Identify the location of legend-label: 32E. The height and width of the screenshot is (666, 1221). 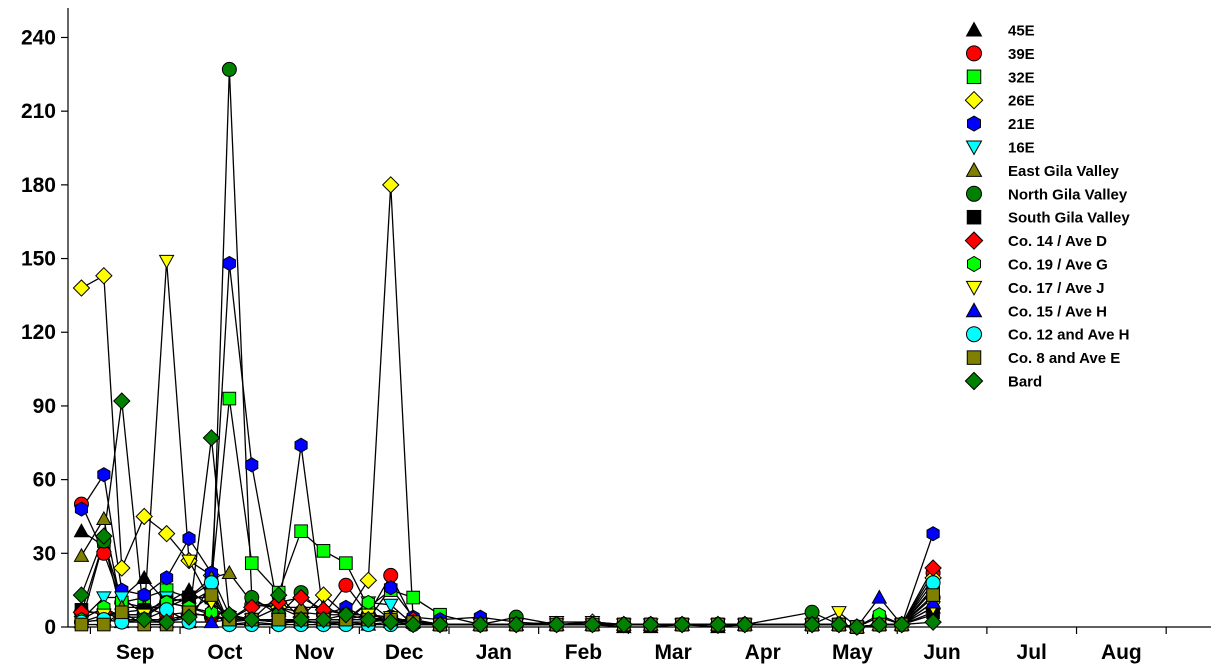
(1021, 77).